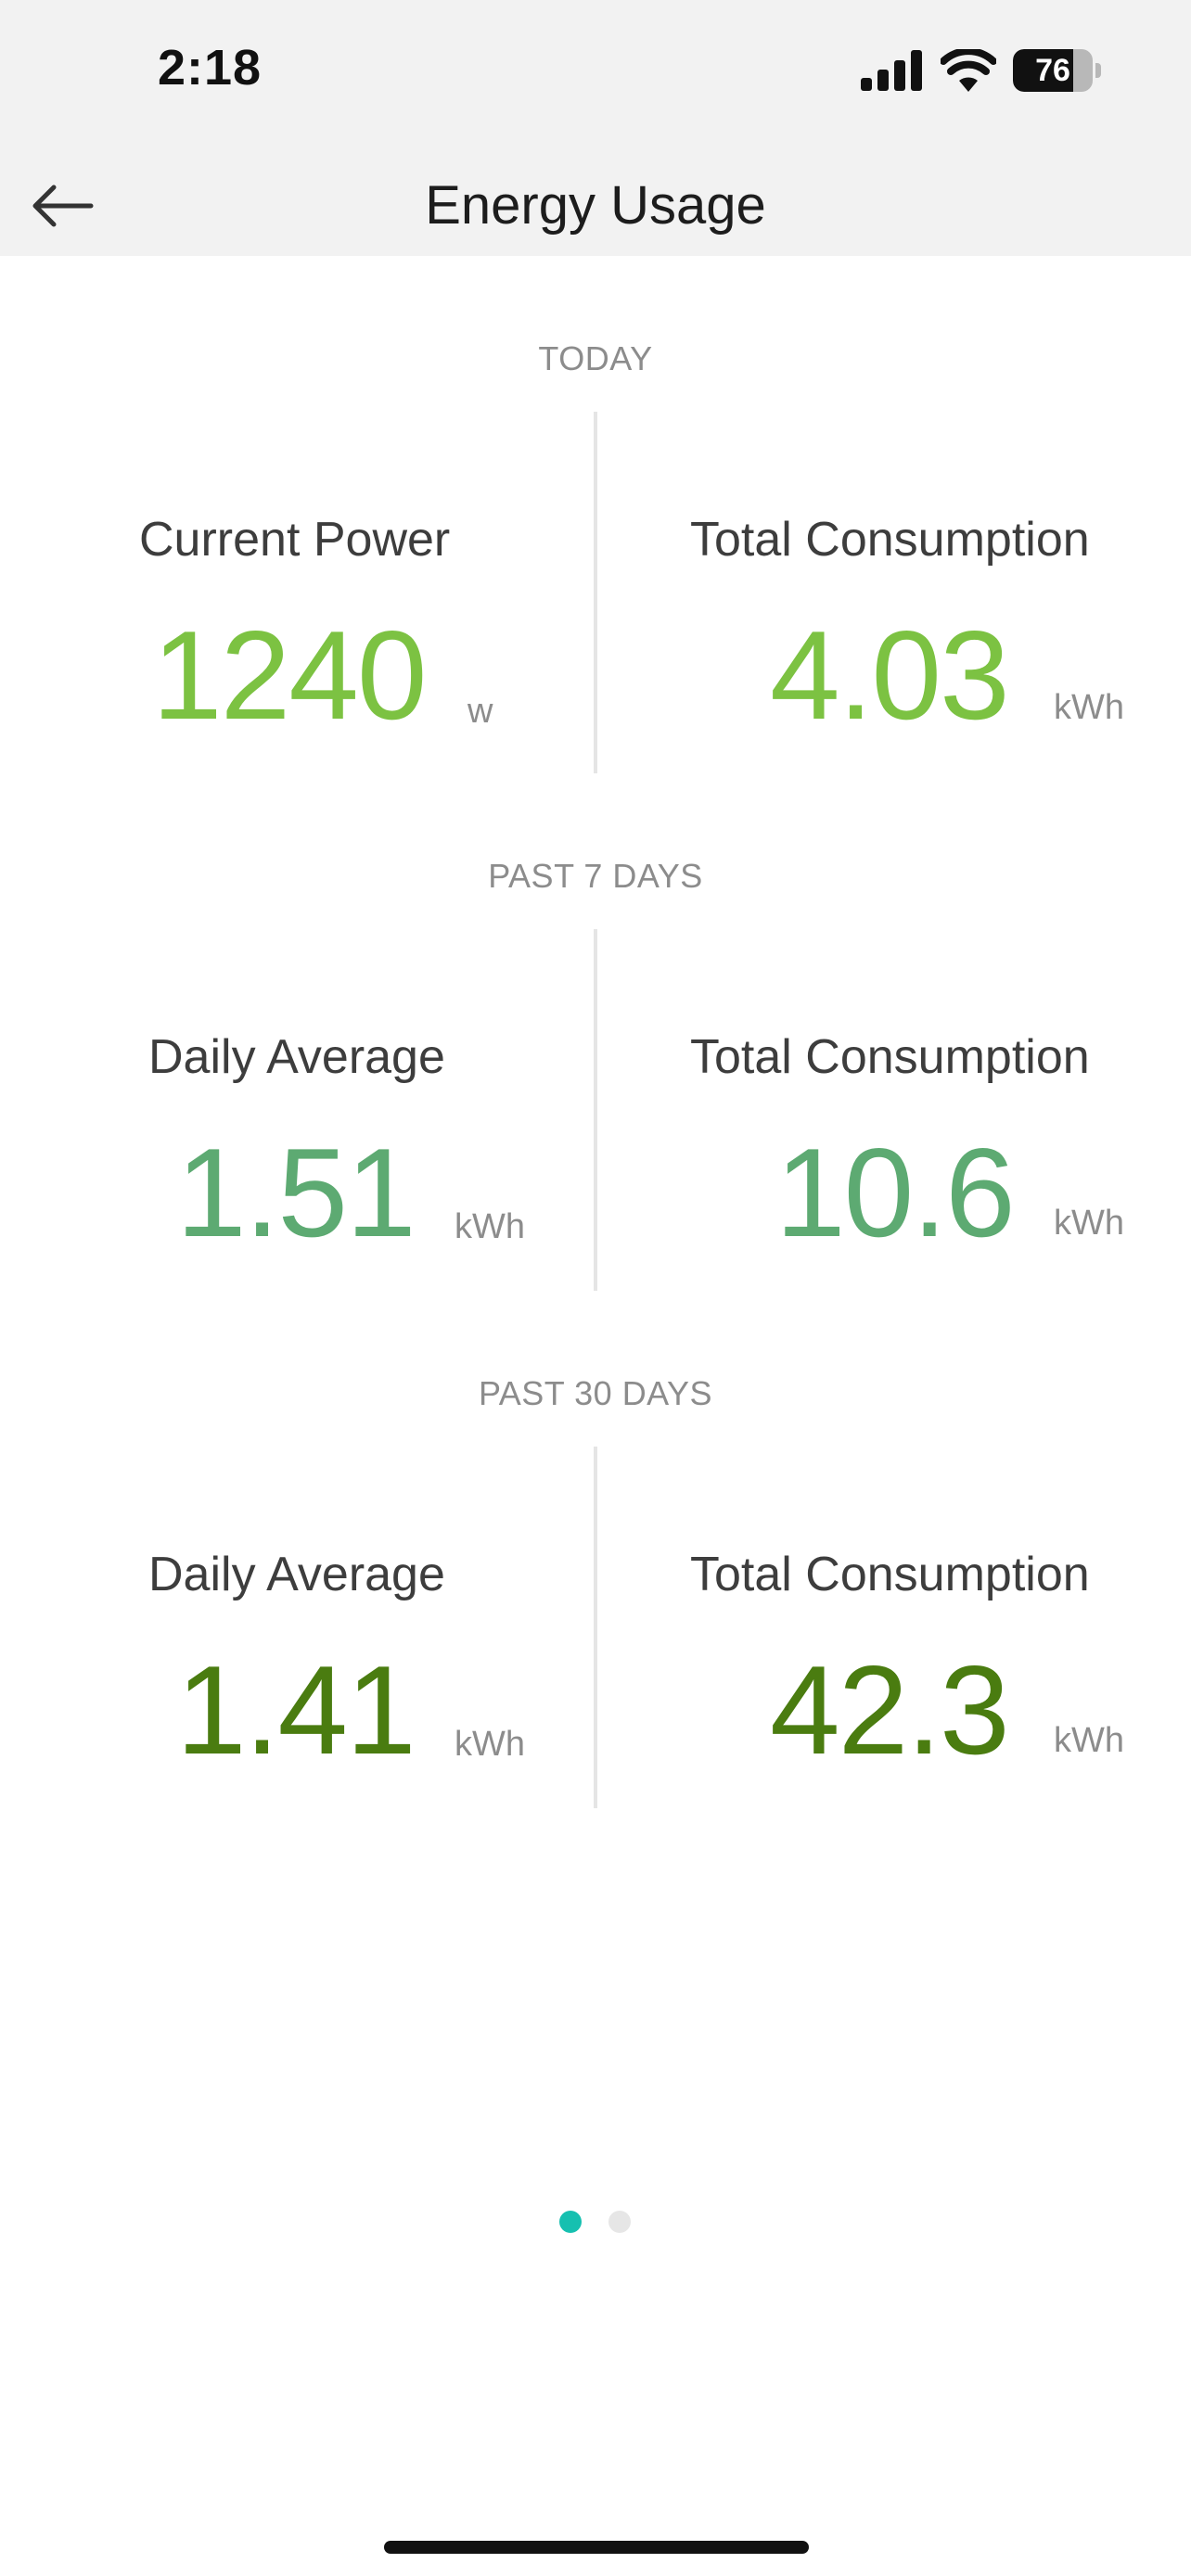  I want to click on 7day-total-consumption-label: Total Consumption, so click(890, 1057).